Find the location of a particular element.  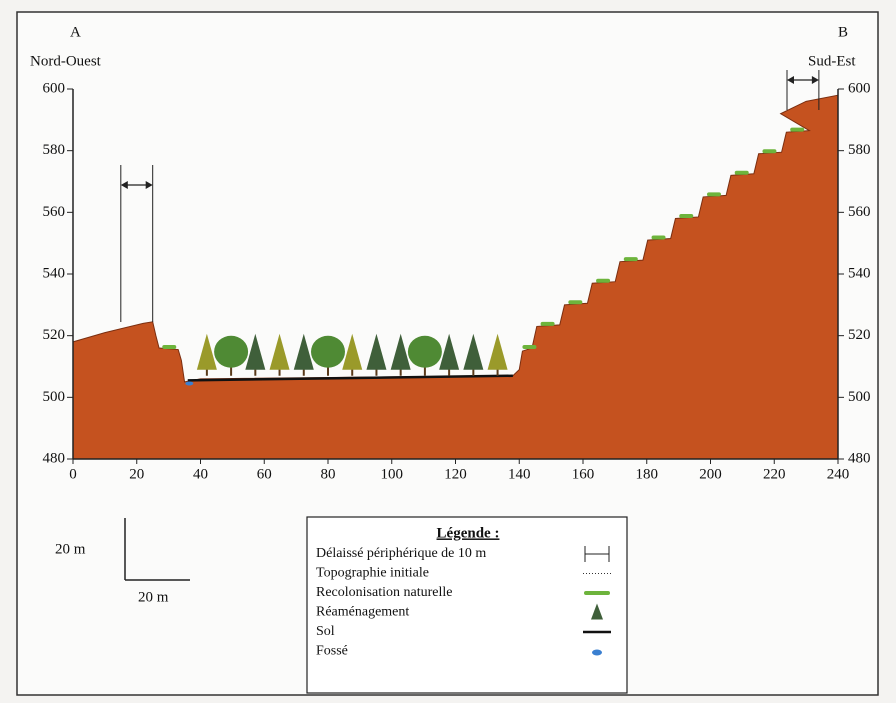

y-tick-label-right: 580 is located at coordinates (859, 150).